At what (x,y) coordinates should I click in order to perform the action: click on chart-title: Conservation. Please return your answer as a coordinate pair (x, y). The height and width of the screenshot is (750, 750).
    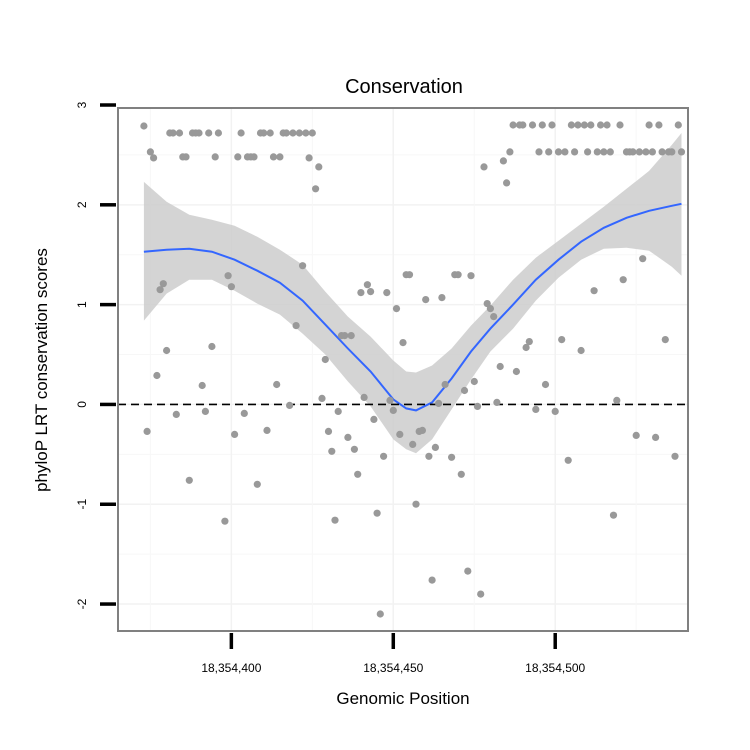
    Looking at the image, I should click on (404, 87).